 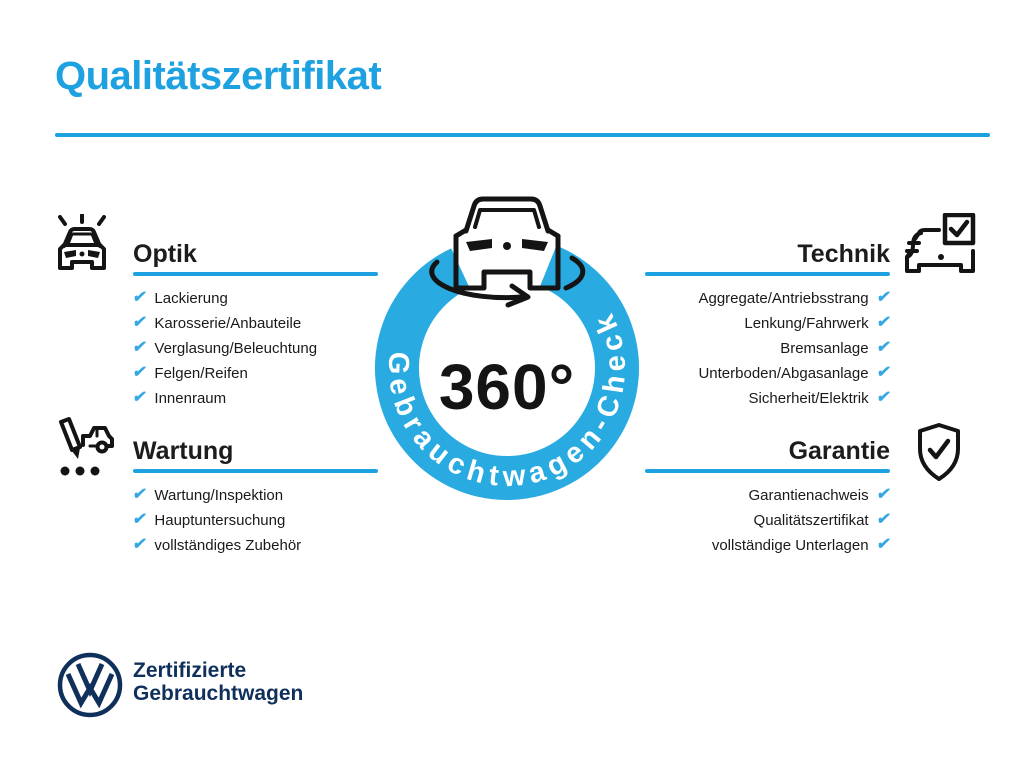 What do you see at coordinates (939, 452) in the screenshot?
I see `shield-check-icon` at bounding box center [939, 452].